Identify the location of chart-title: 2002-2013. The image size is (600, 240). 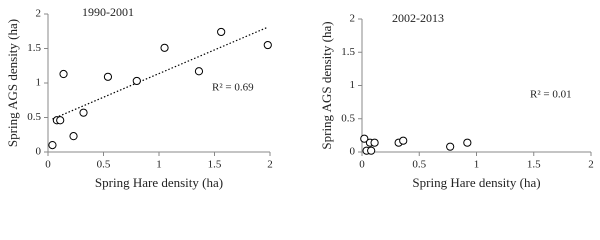
(418, 18).